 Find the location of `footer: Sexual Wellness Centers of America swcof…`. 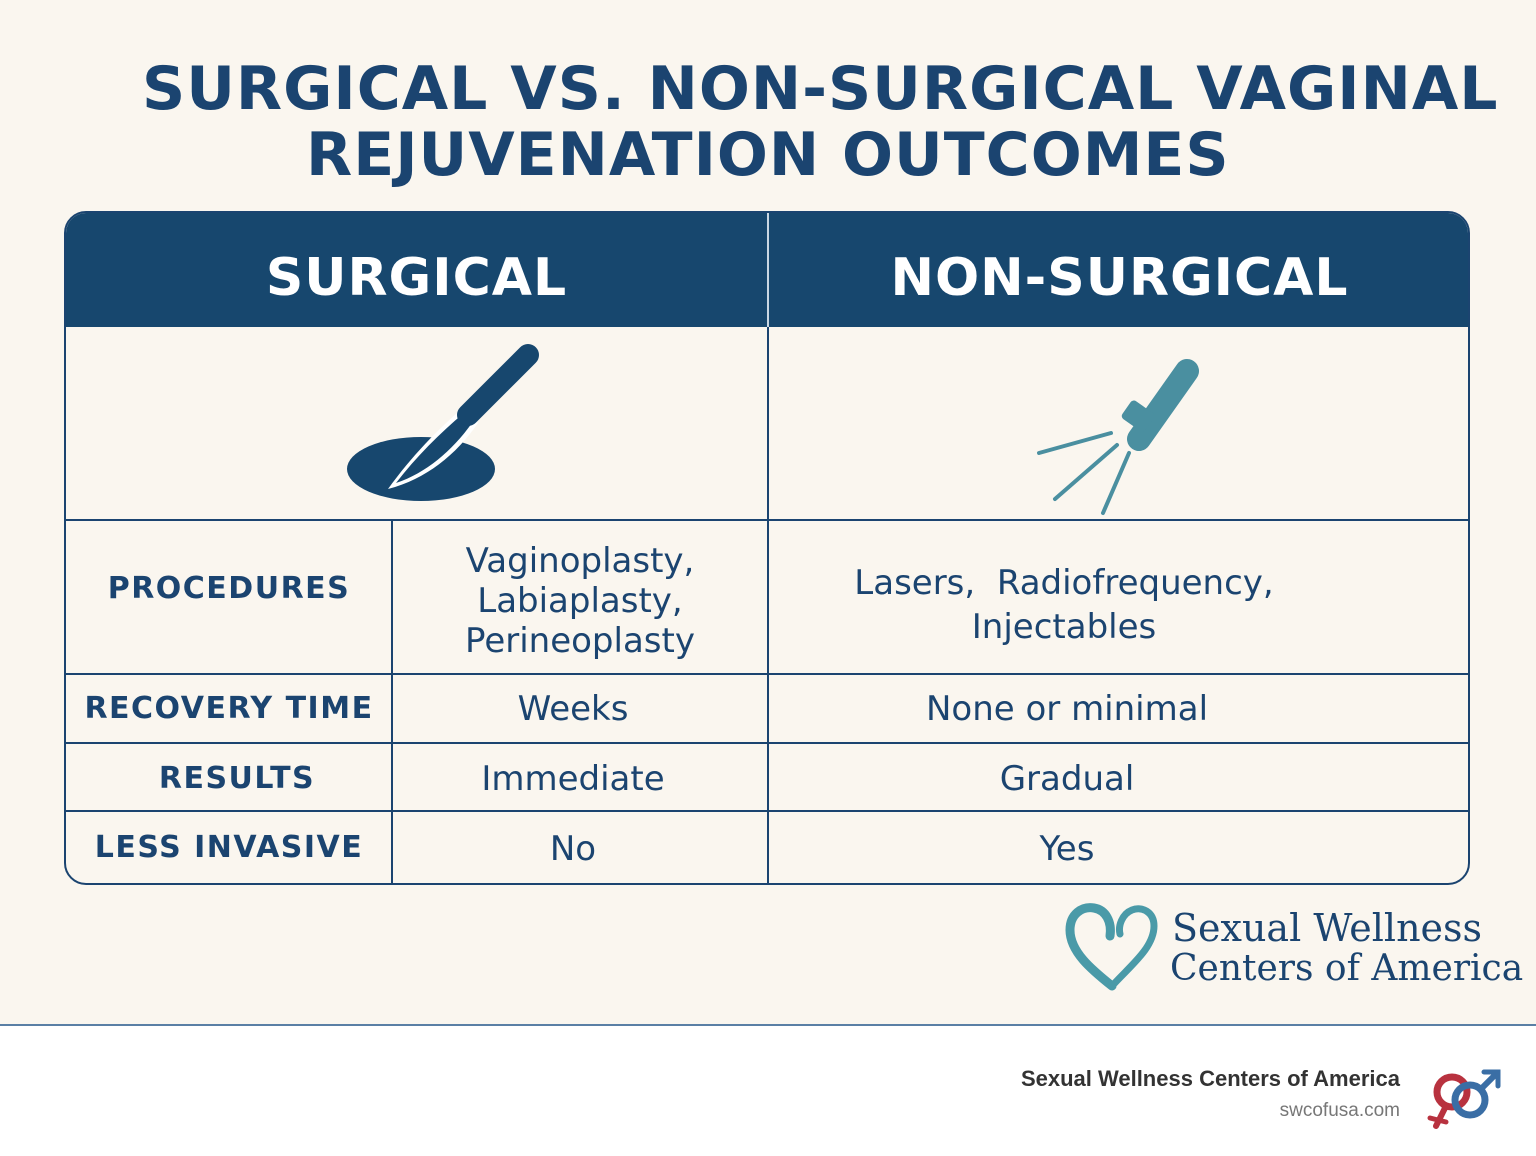

footer: Sexual Wellness Centers of America swcof… is located at coordinates (768, 1090).